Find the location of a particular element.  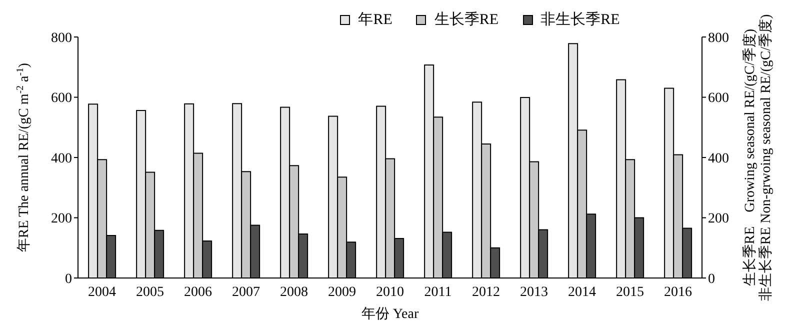

y-tick-label: 800 is located at coordinates (61, 38).